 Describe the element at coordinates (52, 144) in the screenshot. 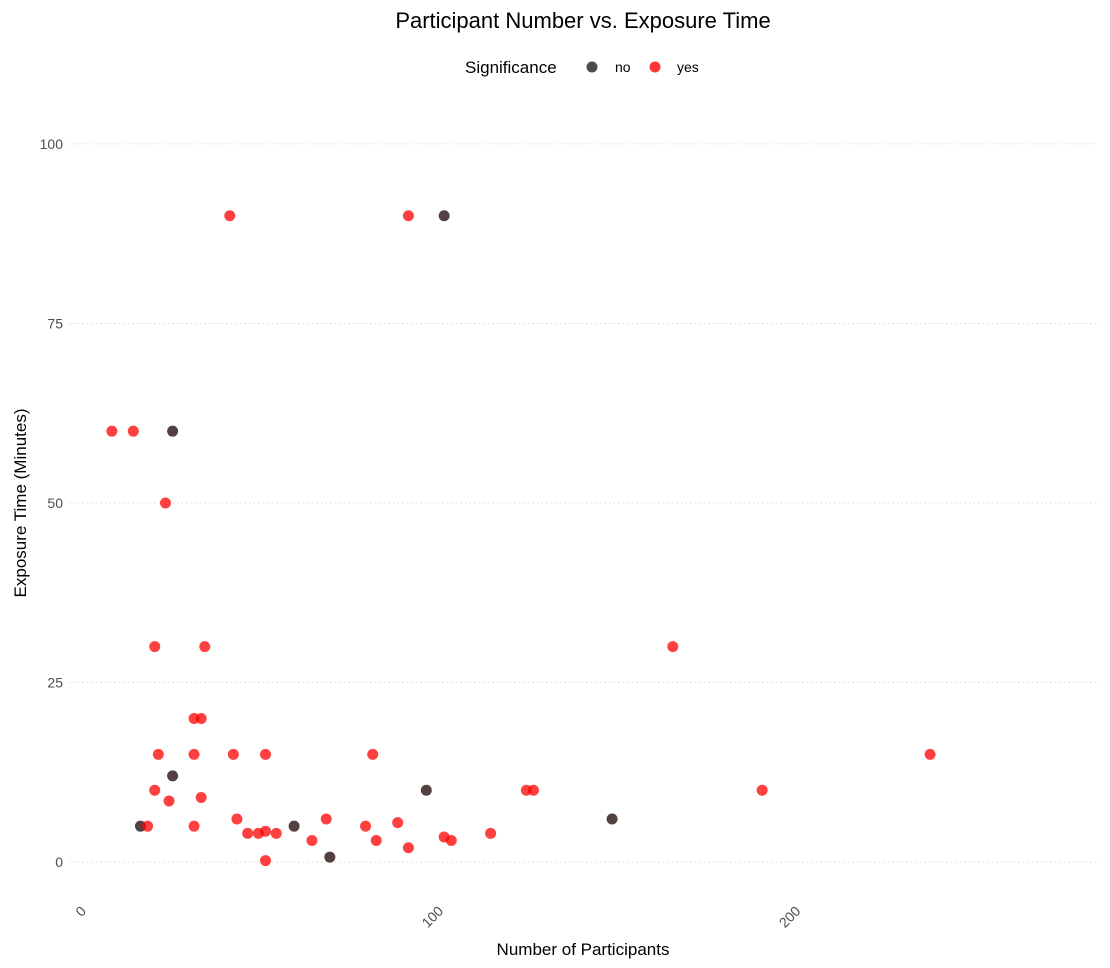

I see `y-tick-label: 100` at that location.